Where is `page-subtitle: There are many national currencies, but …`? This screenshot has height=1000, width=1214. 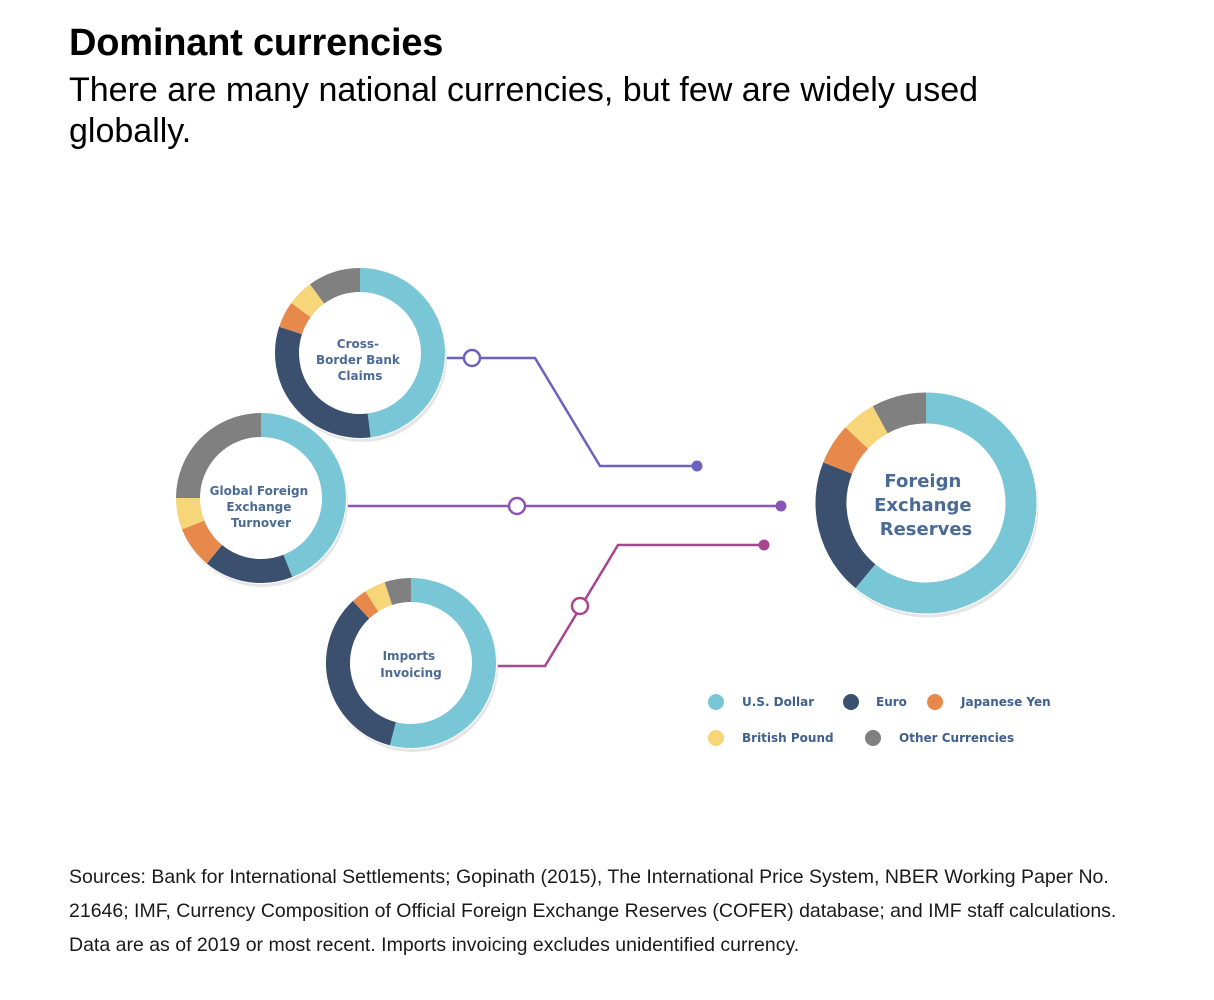 page-subtitle: There are many national currencies, but … is located at coordinates (524, 110).